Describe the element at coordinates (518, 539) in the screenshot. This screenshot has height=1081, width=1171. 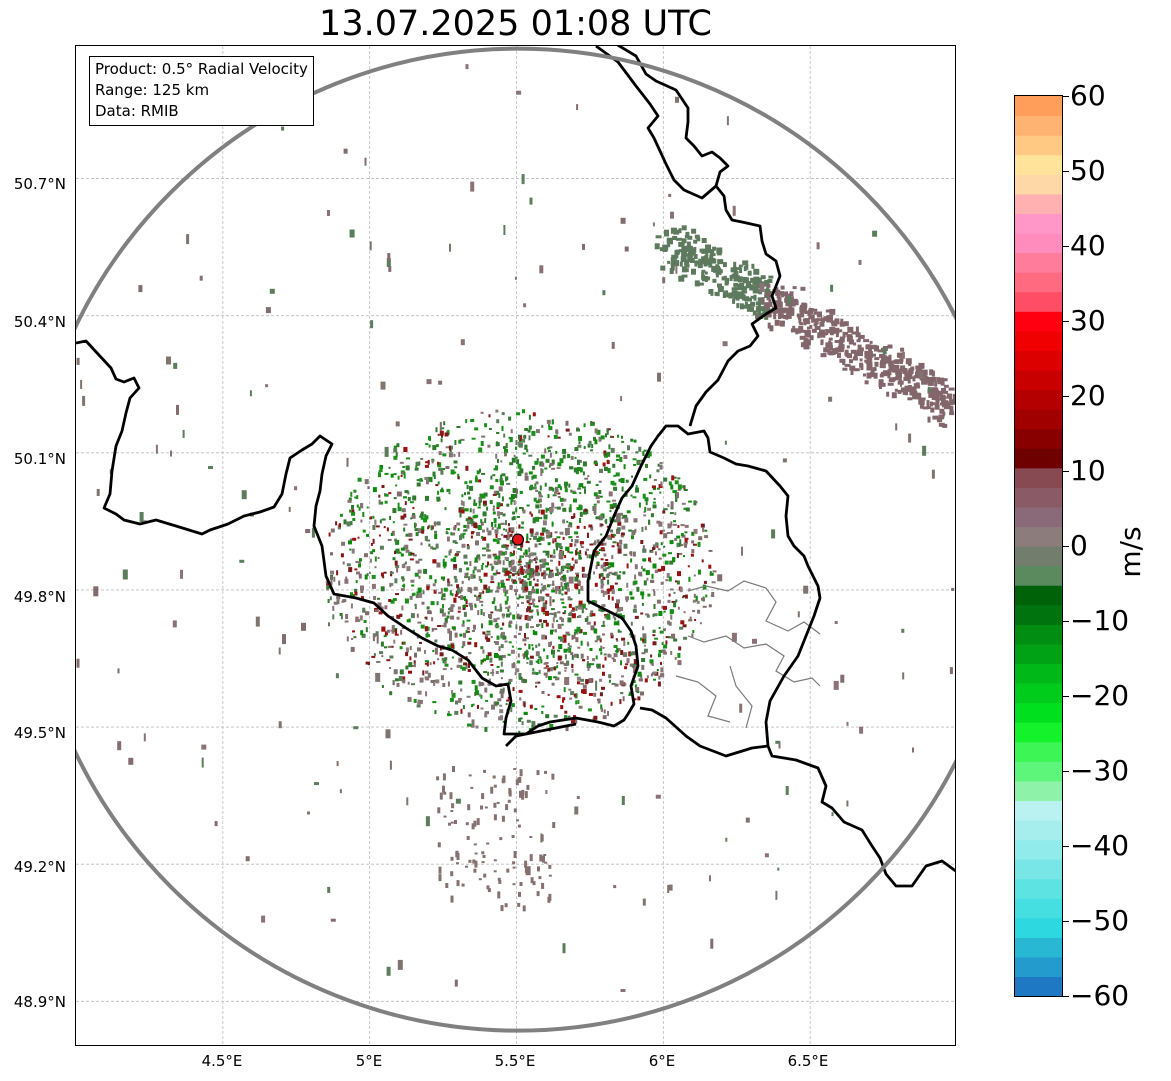
I see `radar-site-marker` at that location.